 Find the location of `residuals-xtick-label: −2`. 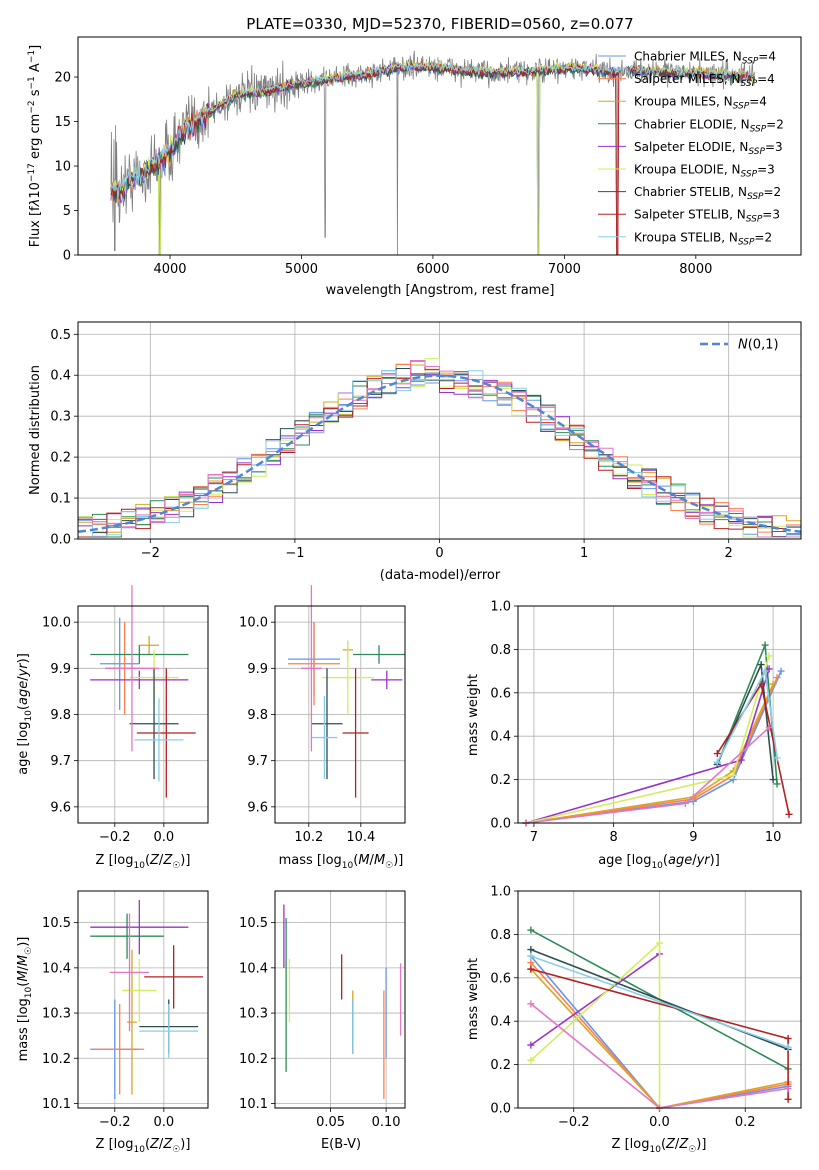

residuals-xtick-label: −2 is located at coordinates (150, 553).